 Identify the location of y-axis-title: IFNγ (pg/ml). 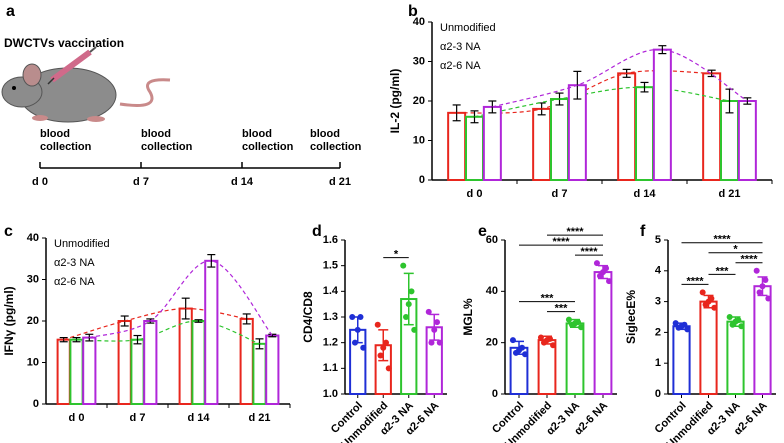
(9, 320).